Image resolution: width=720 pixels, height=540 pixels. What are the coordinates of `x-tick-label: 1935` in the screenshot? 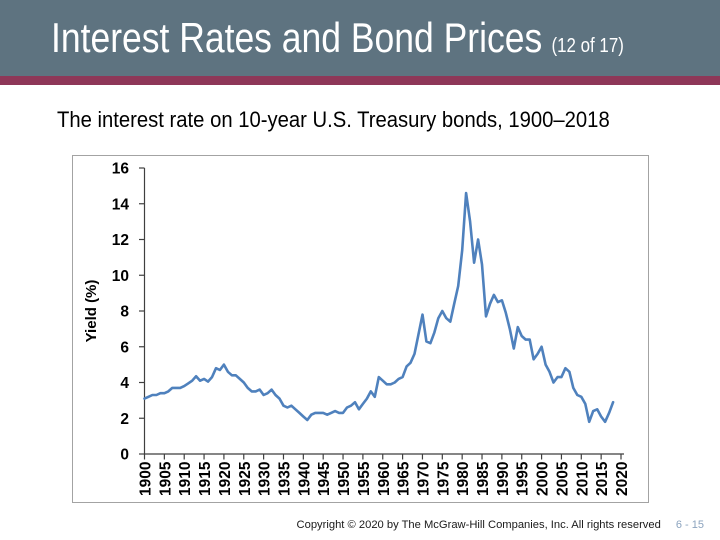 It's located at (284, 478).